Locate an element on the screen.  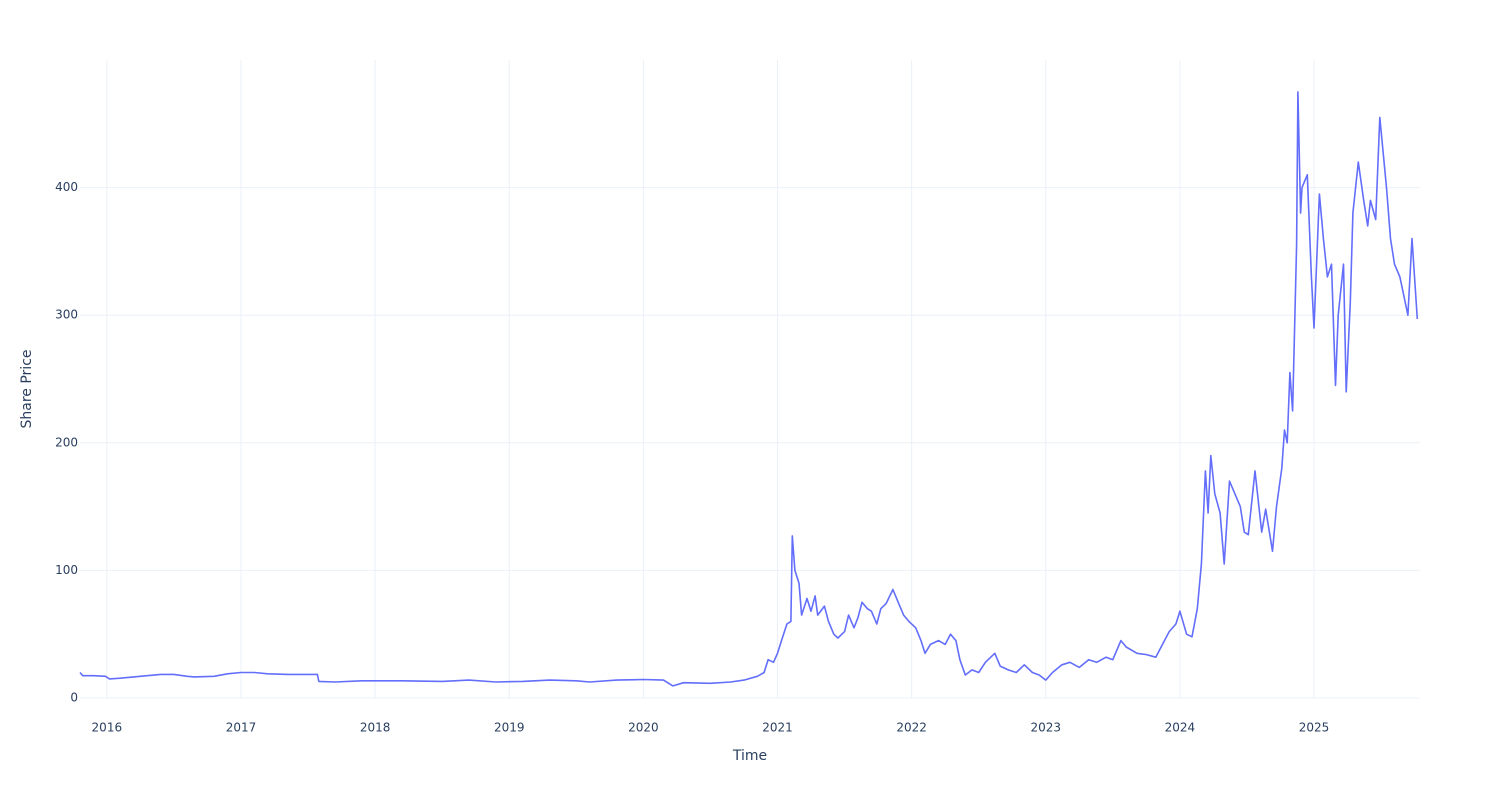
y-tick-label: 400 is located at coordinates (66, 187).